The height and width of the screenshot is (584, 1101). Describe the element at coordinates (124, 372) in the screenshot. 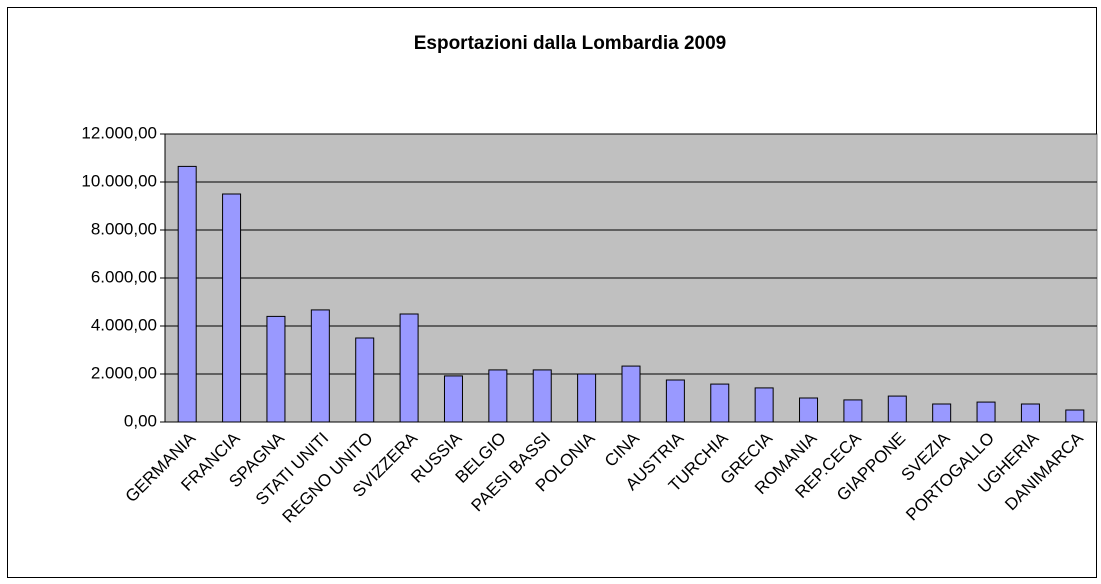

I see `y-tick-label: 2.000,00` at that location.